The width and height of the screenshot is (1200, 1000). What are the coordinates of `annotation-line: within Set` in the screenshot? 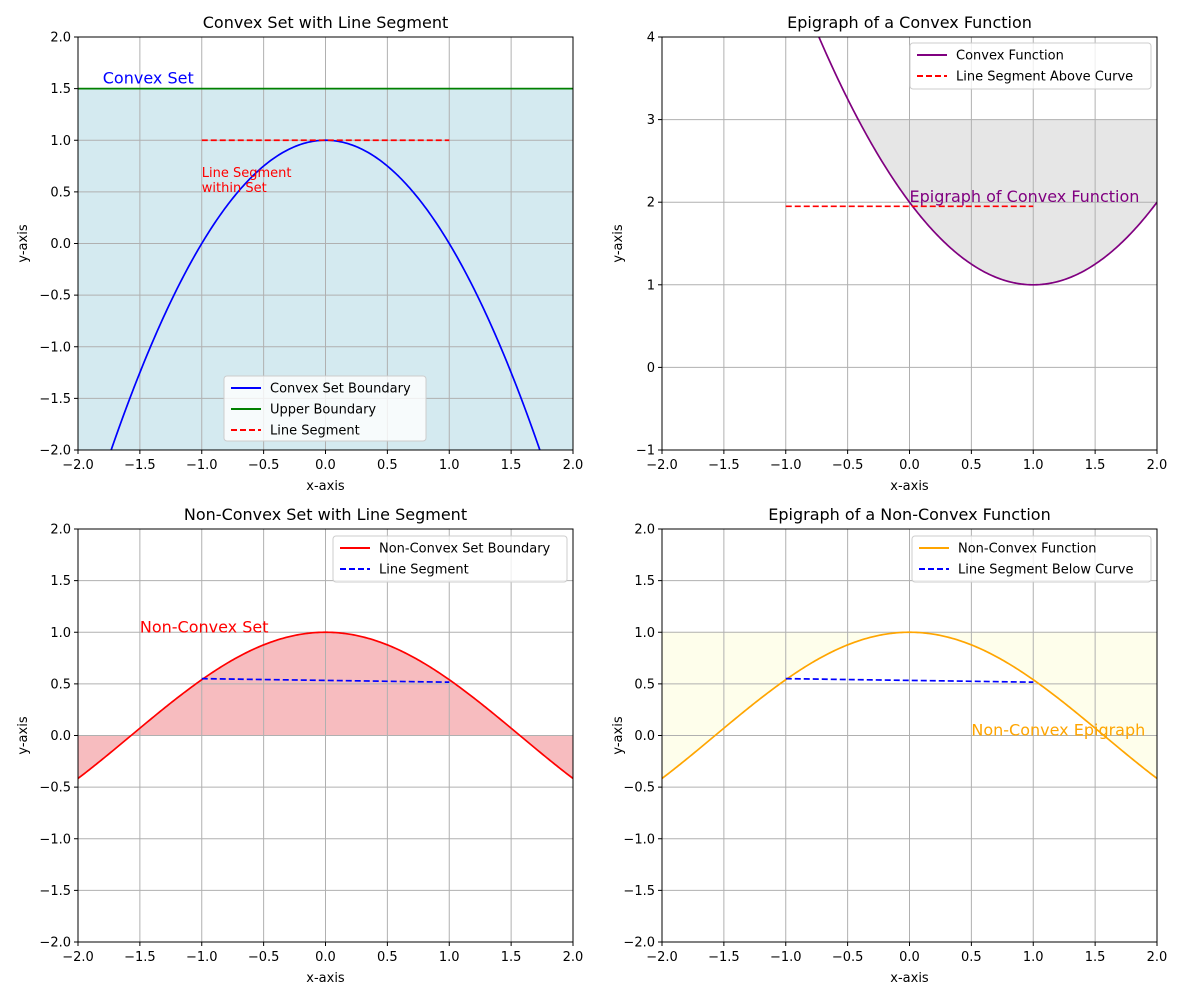 It's located at (234, 188).